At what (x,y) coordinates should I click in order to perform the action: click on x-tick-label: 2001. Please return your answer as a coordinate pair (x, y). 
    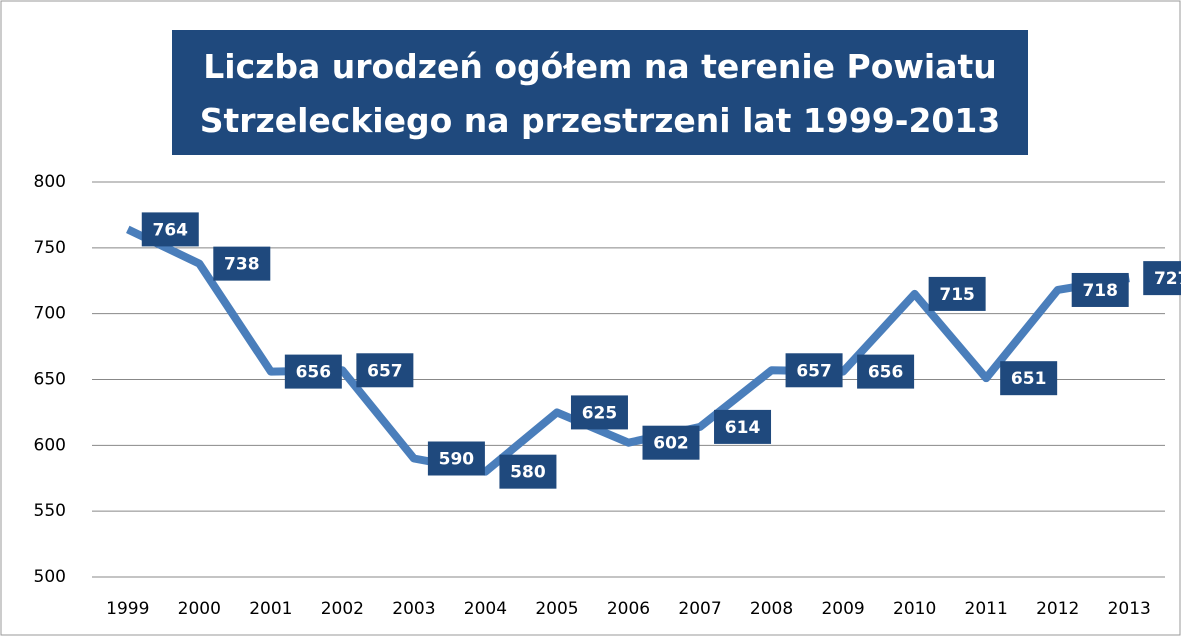
    Looking at the image, I should click on (270, 609).